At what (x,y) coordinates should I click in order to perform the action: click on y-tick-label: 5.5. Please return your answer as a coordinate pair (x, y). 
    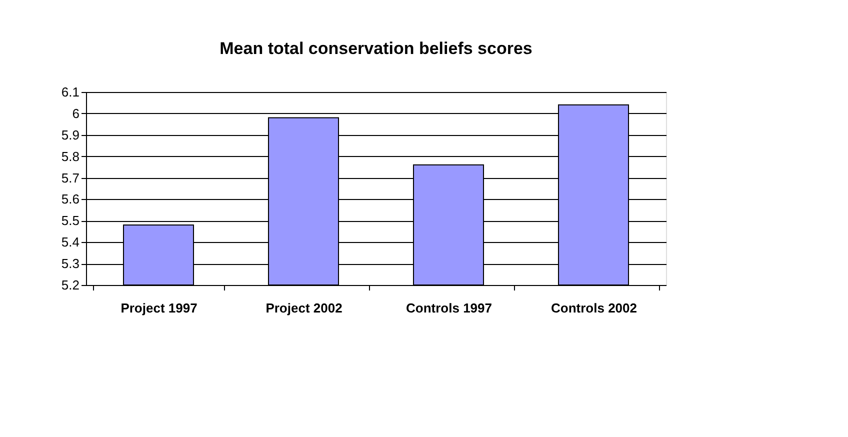
    Looking at the image, I should click on (70, 220).